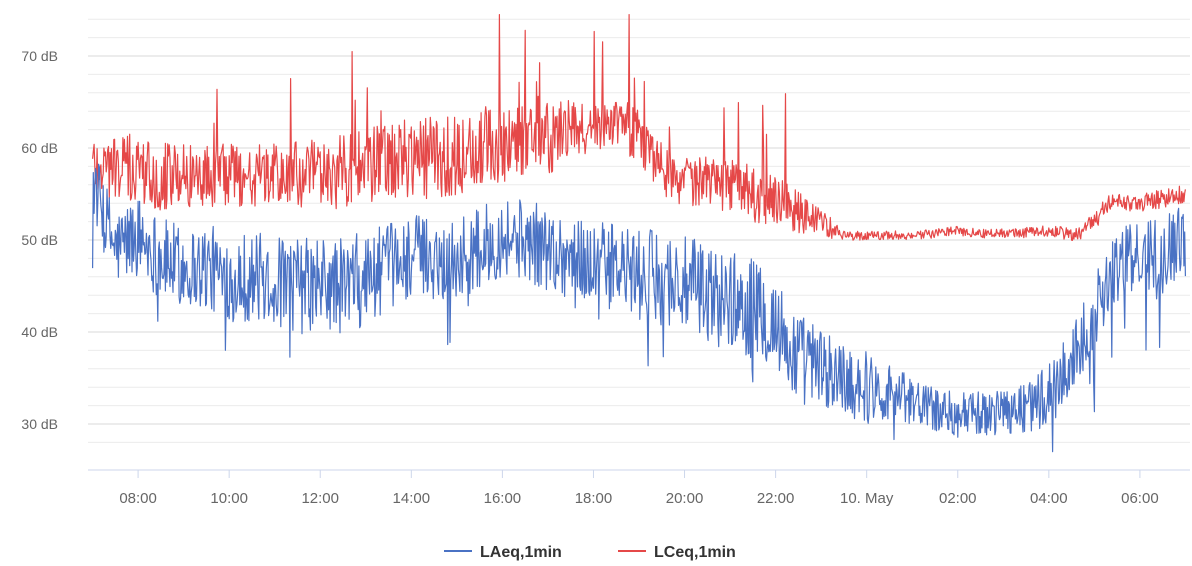  What do you see at coordinates (39, 424) in the screenshot?
I see `y-tick-label: 30 dB` at bounding box center [39, 424].